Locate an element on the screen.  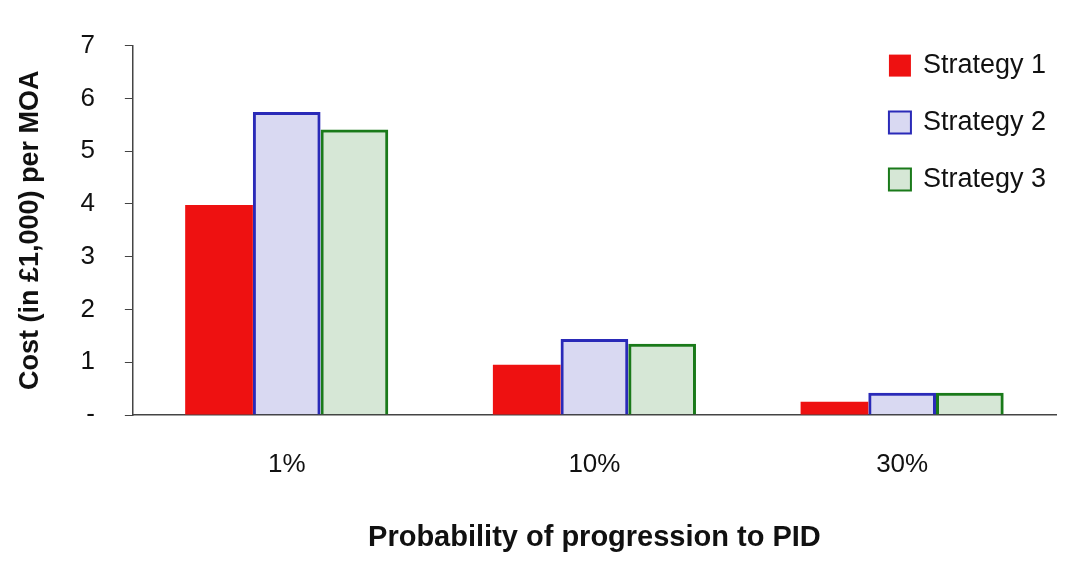
y-tick-label: 2 is located at coordinates (87, 307).